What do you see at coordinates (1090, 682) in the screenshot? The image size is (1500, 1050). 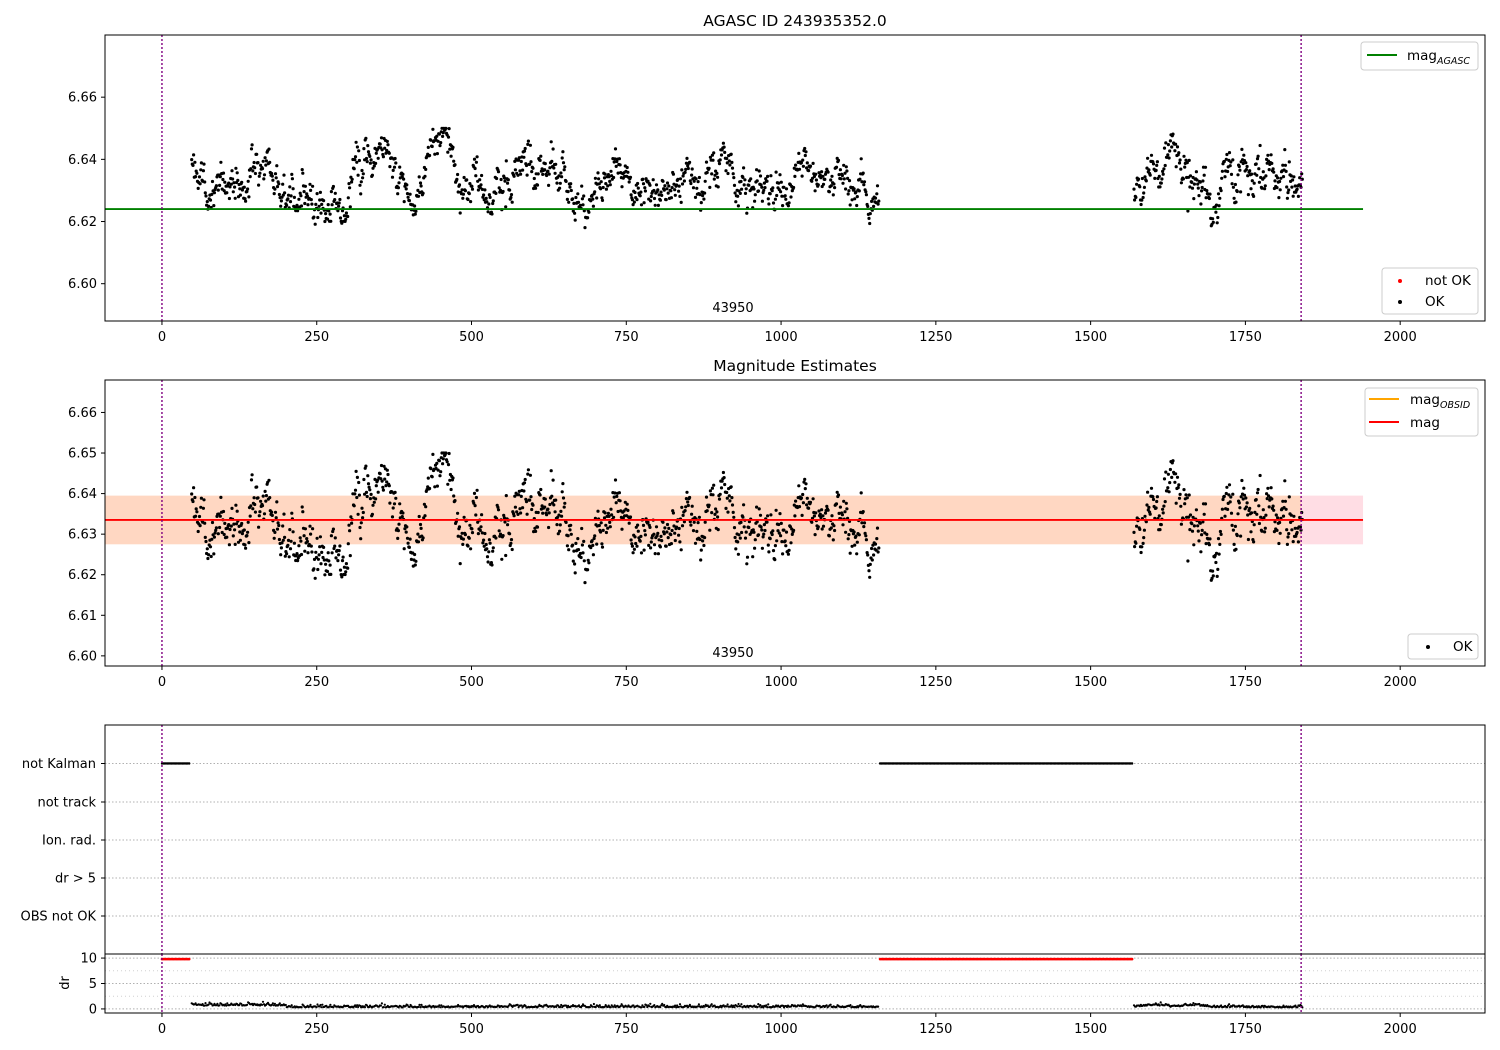 I see `x-tick-label: 1500` at bounding box center [1090, 682].